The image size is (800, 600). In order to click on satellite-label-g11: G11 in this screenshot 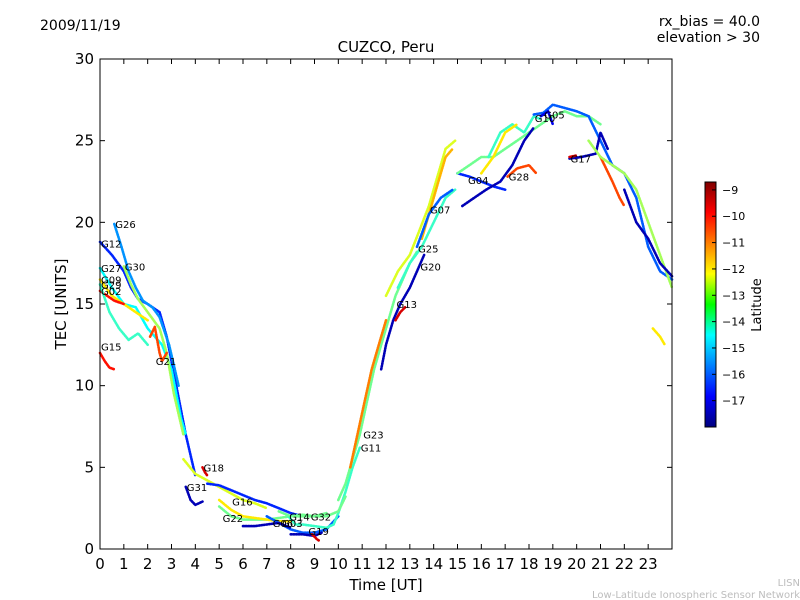, I will do `click(371, 449)`.